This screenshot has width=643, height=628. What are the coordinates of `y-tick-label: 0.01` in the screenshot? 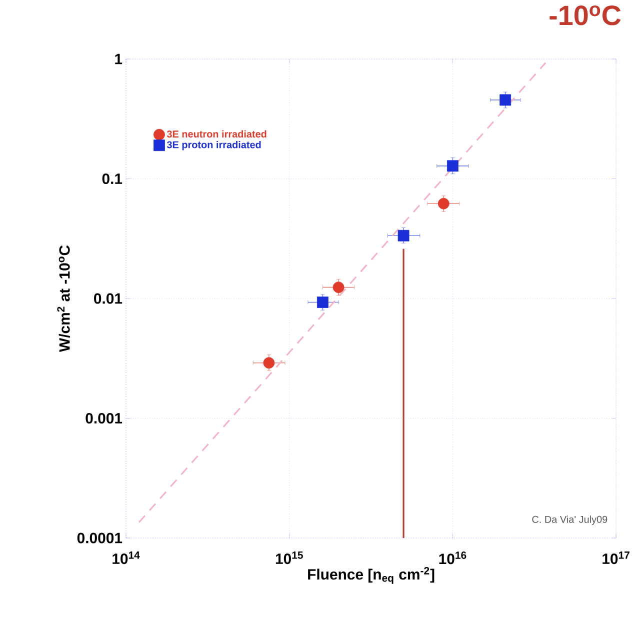 It's located at (108, 298).